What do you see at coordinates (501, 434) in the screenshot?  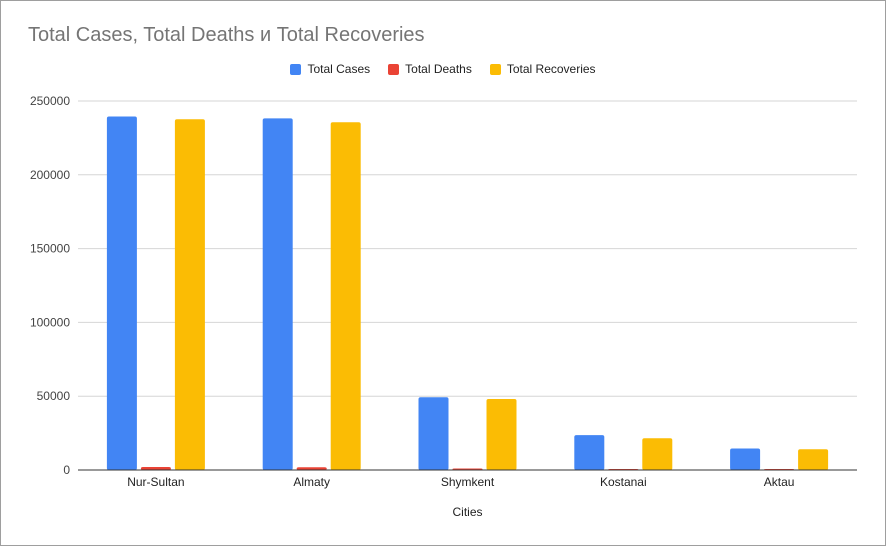 I see `bar-total-recoveries-shymkent` at bounding box center [501, 434].